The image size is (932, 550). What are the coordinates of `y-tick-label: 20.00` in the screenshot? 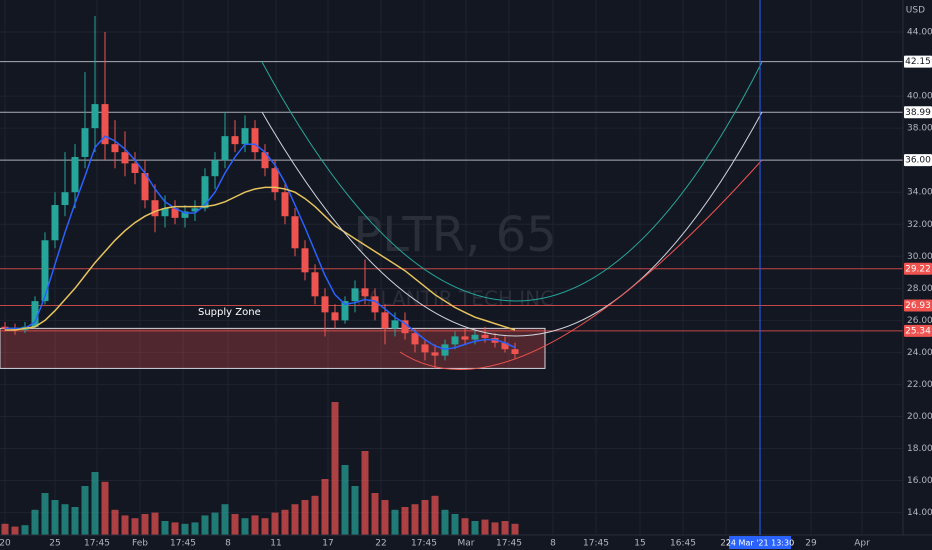 It's located at (919, 417).